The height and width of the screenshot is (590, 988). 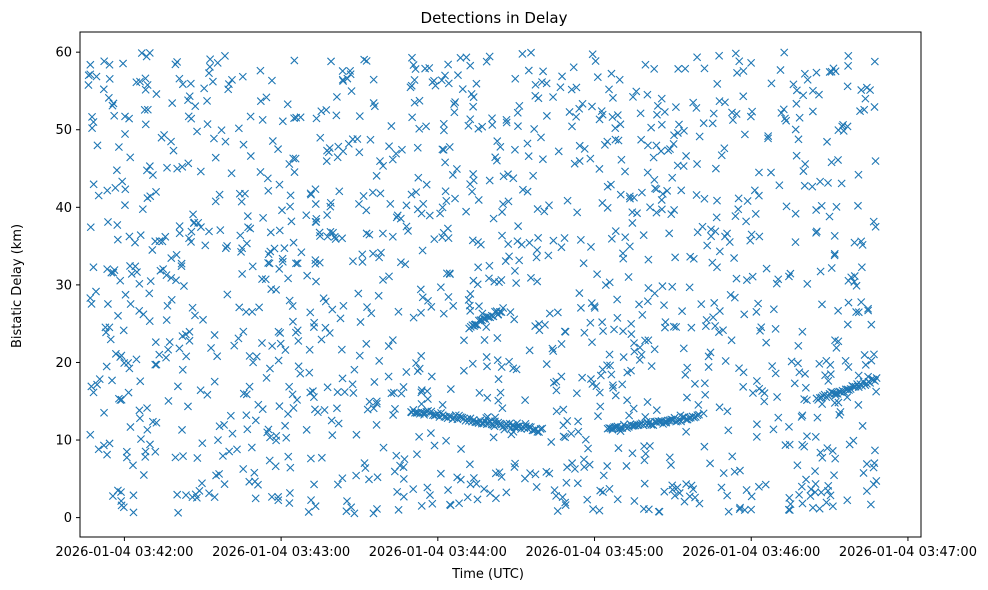 I want to click on x-tick-label-2: 2026-01-04 03:44:00, so click(x=438, y=552).